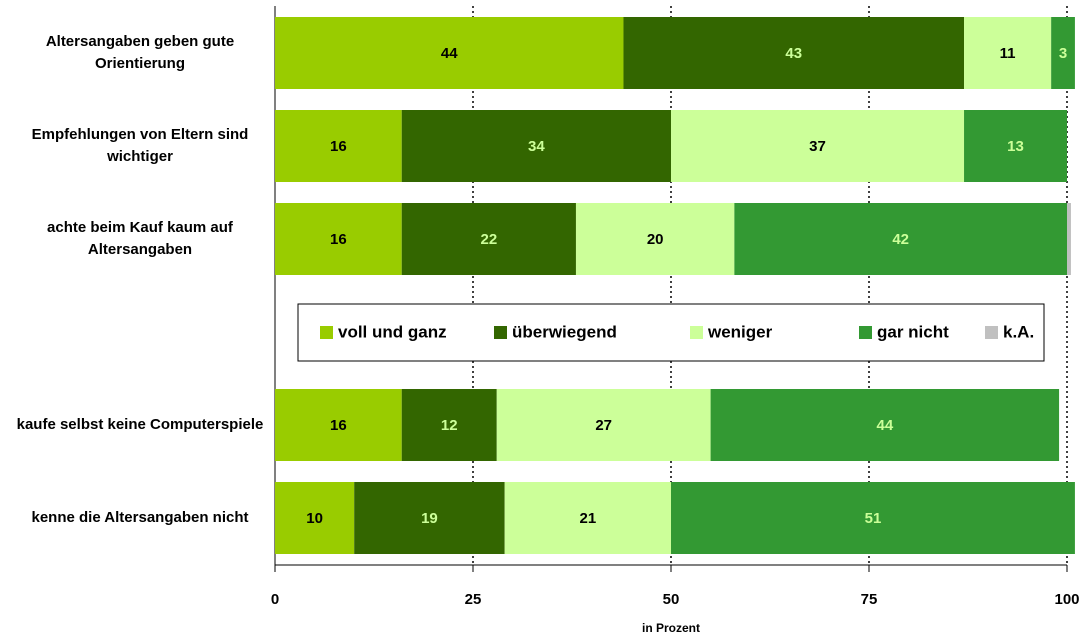 The height and width of the screenshot is (640, 1088). I want to click on data-label: 27, so click(603, 425).